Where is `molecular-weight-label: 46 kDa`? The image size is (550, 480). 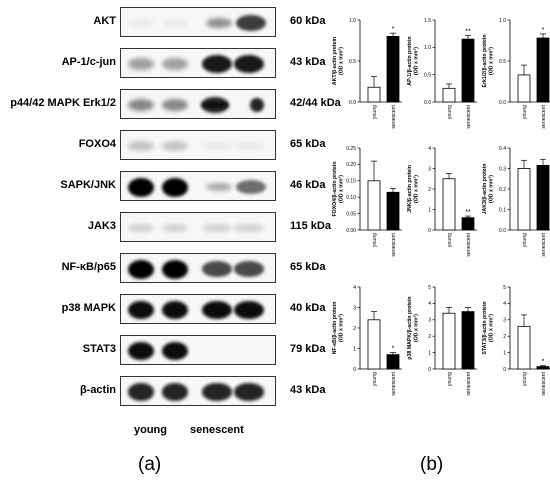 molecular-weight-label: 46 kDa is located at coordinates (308, 185).